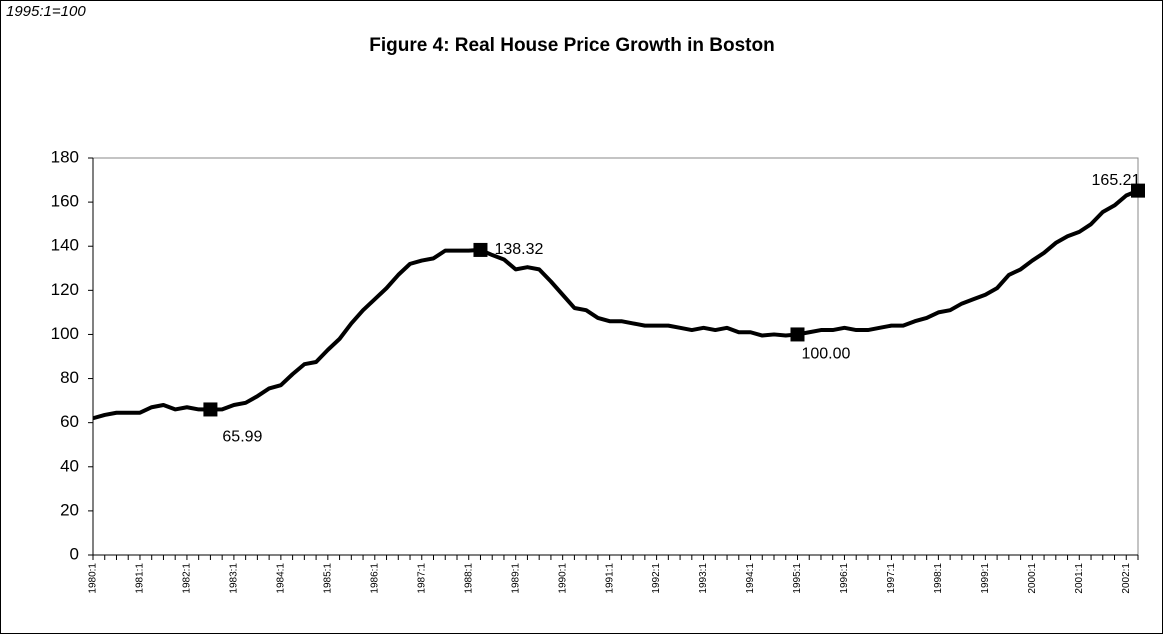 This screenshot has height=634, width=1163. What do you see at coordinates (234, 578) in the screenshot?
I see `x-tick-label: 1983:1` at bounding box center [234, 578].